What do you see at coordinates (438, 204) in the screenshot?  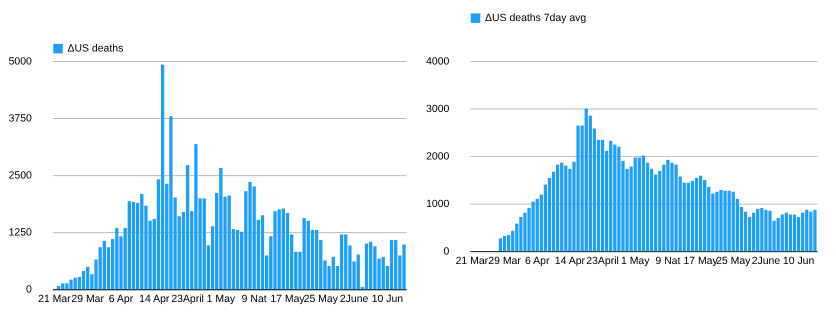 I see `y-tick-label: 1000` at bounding box center [438, 204].